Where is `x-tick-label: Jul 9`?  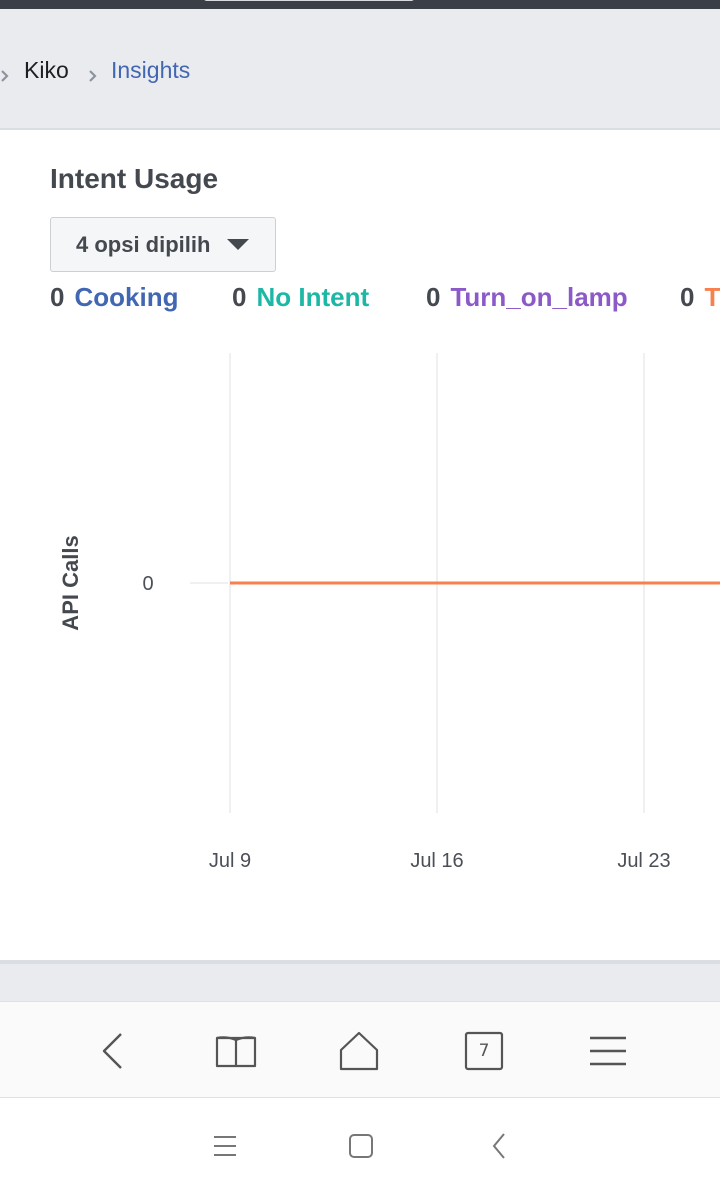 x-tick-label: Jul 9 is located at coordinates (230, 861).